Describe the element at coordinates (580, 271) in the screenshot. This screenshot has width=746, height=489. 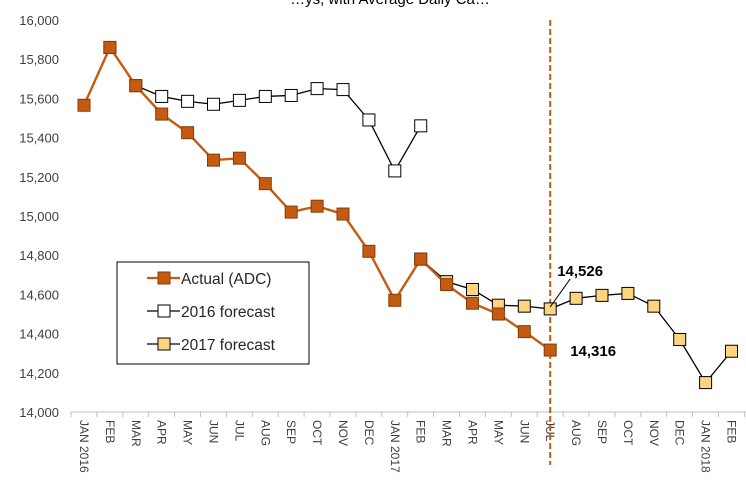
I see `annotation-label: 14,526` at that location.